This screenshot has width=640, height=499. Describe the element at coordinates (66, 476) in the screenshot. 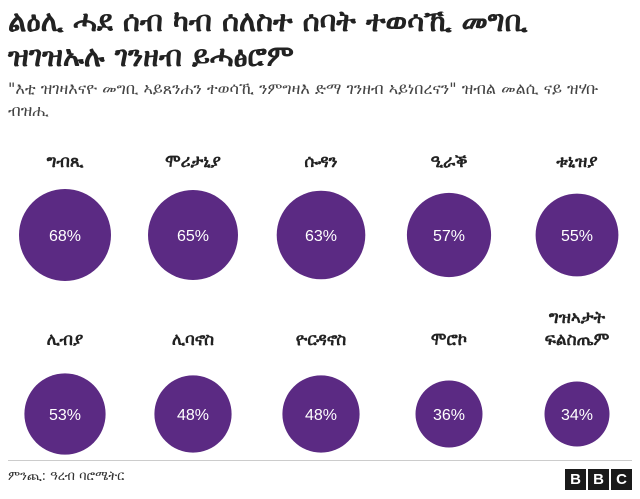

I see `source-note: ምንጪ: ዓረብ ባሮሜትር` at that location.